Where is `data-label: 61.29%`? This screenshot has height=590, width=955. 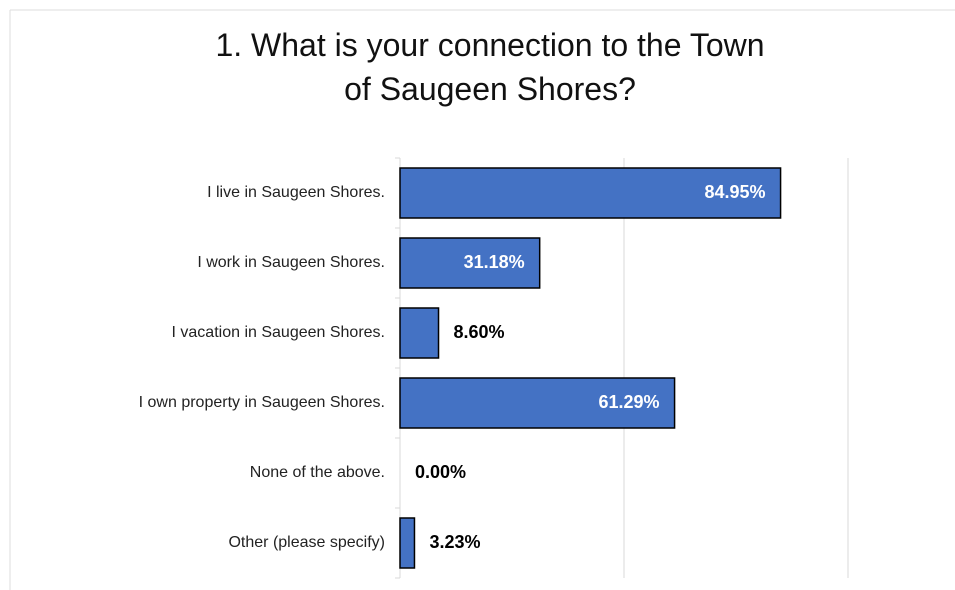
data-label: 61.29% is located at coordinates (629, 402).